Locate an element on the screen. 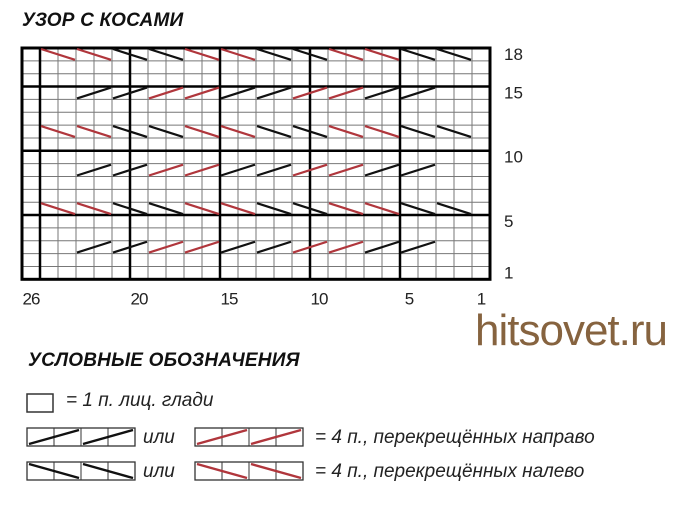 This screenshot has height=512, width=700. row-label: 10 is located at coordinates (513, 157).